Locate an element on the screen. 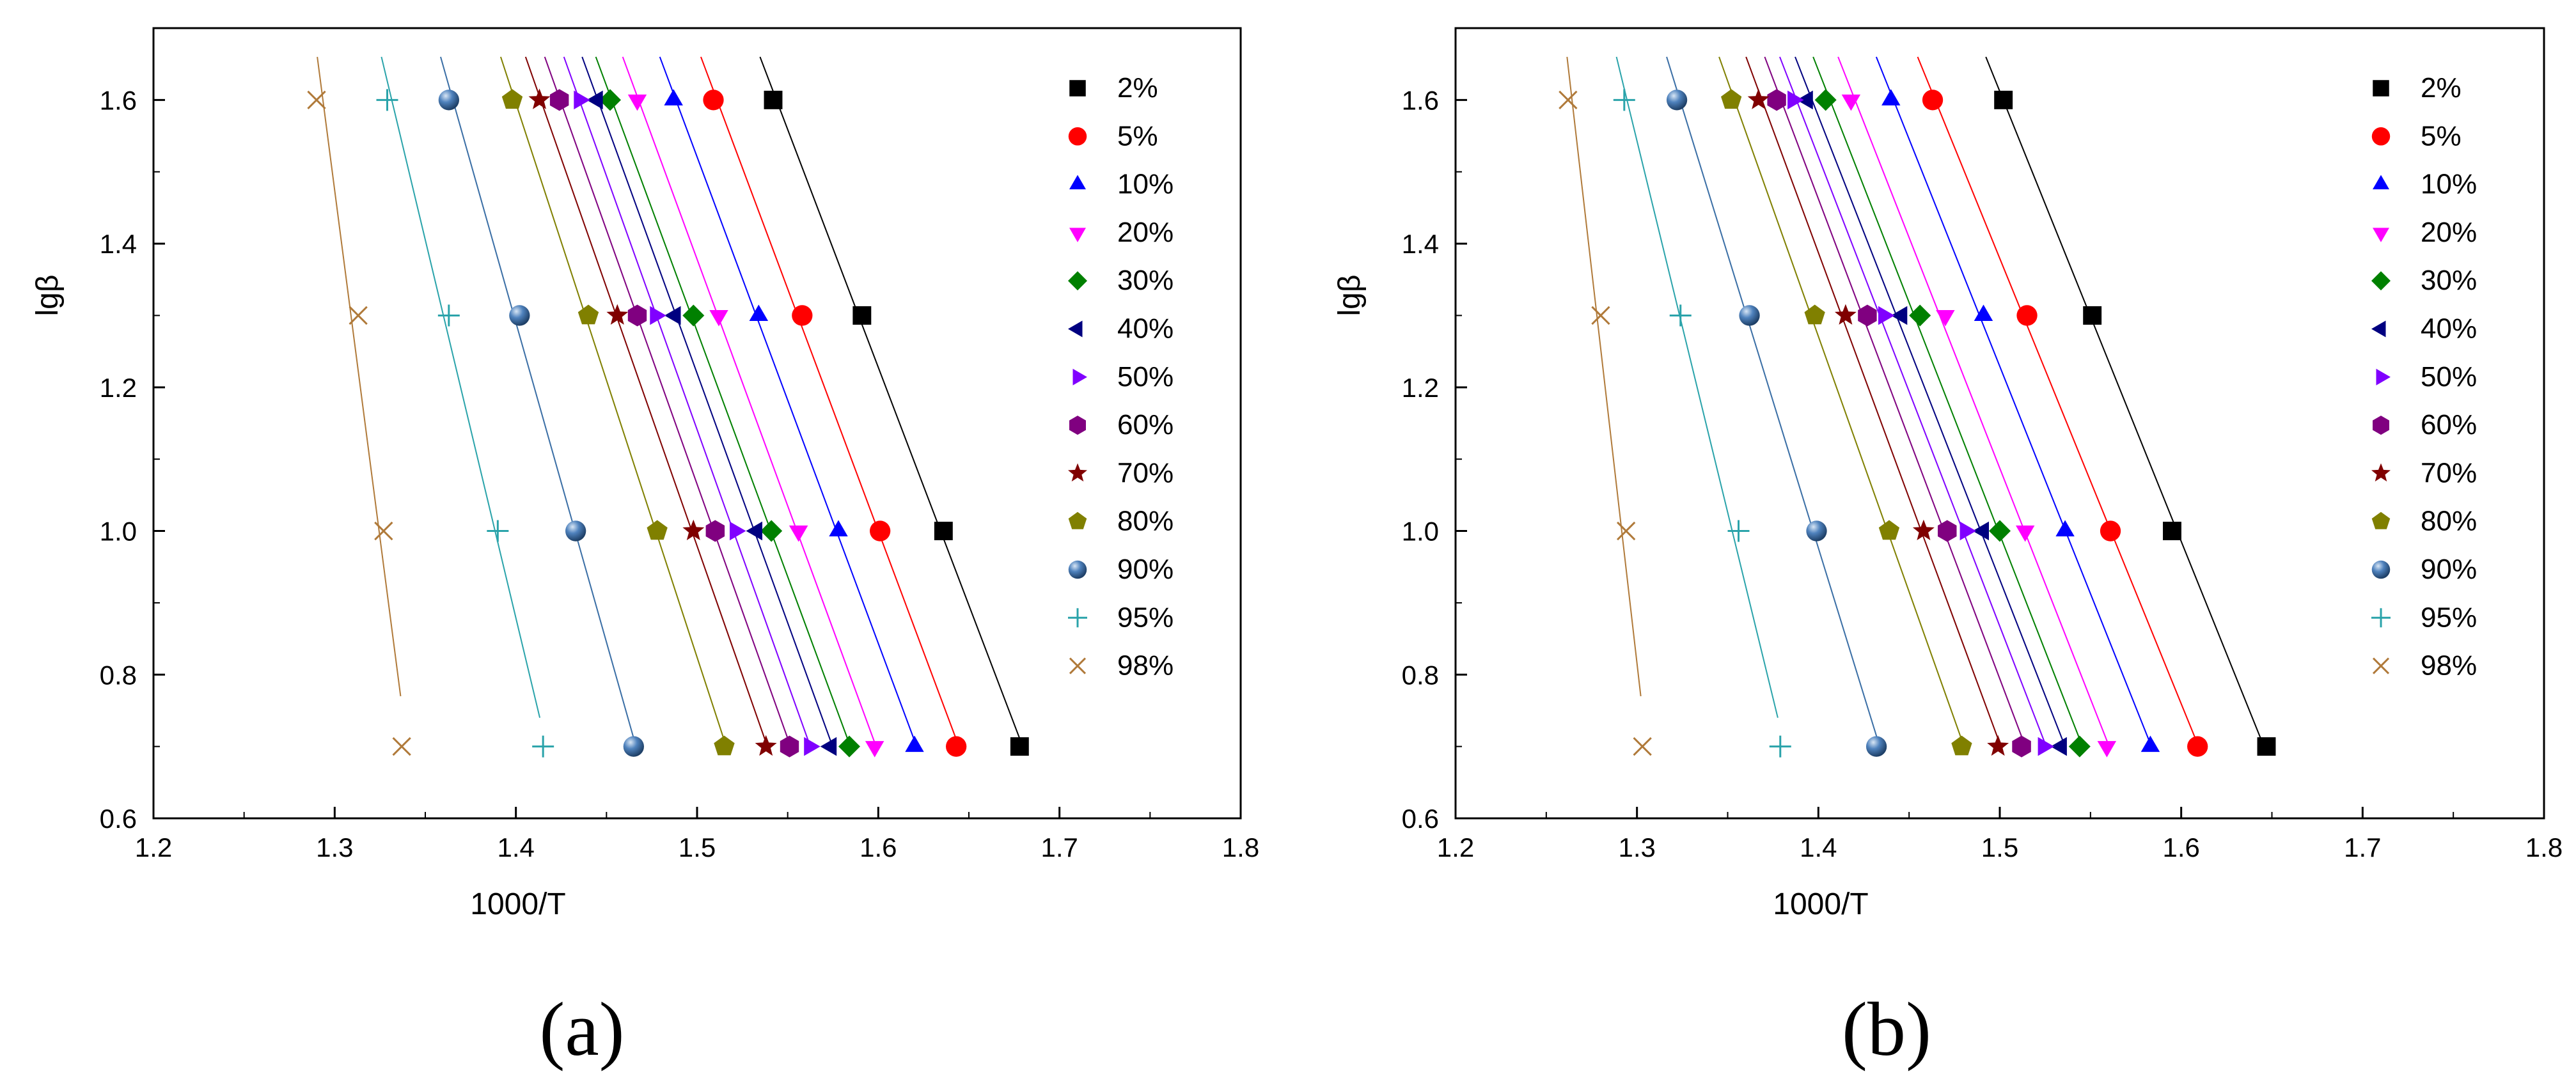 This screenshot has height=1083, width=2576. series-50pct is located at coordinates (1917, 406).